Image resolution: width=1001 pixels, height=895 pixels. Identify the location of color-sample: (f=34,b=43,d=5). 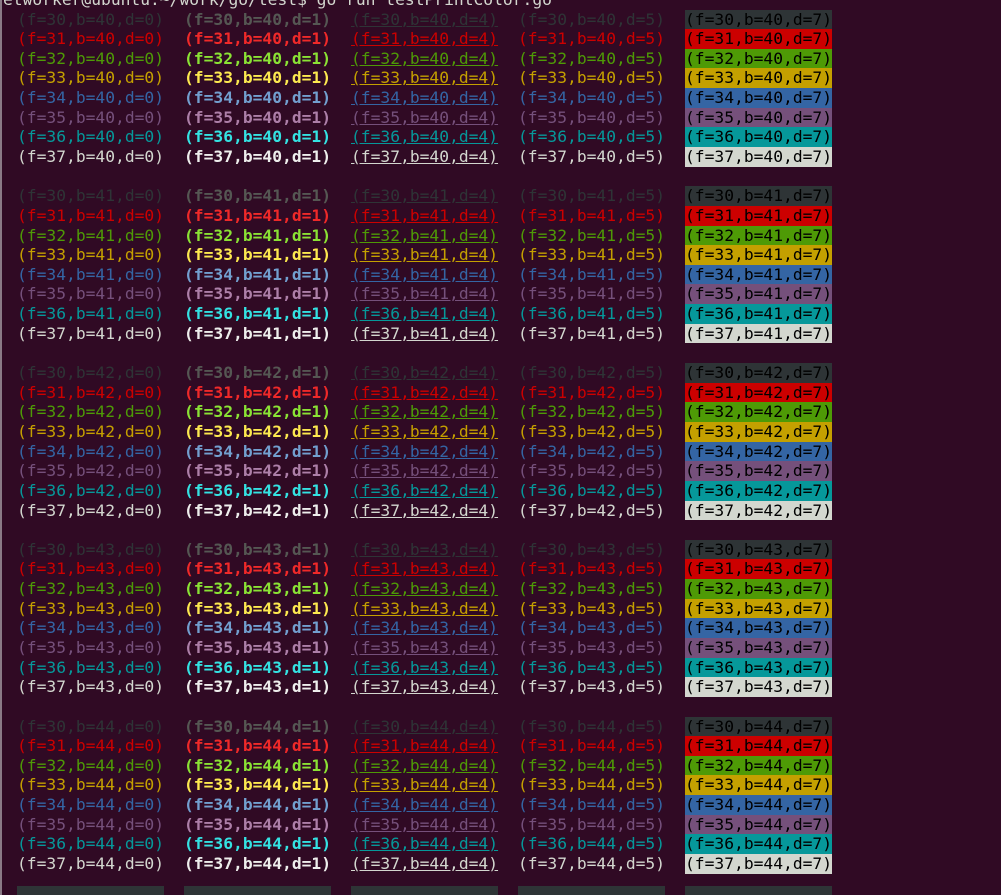
(592, 628).